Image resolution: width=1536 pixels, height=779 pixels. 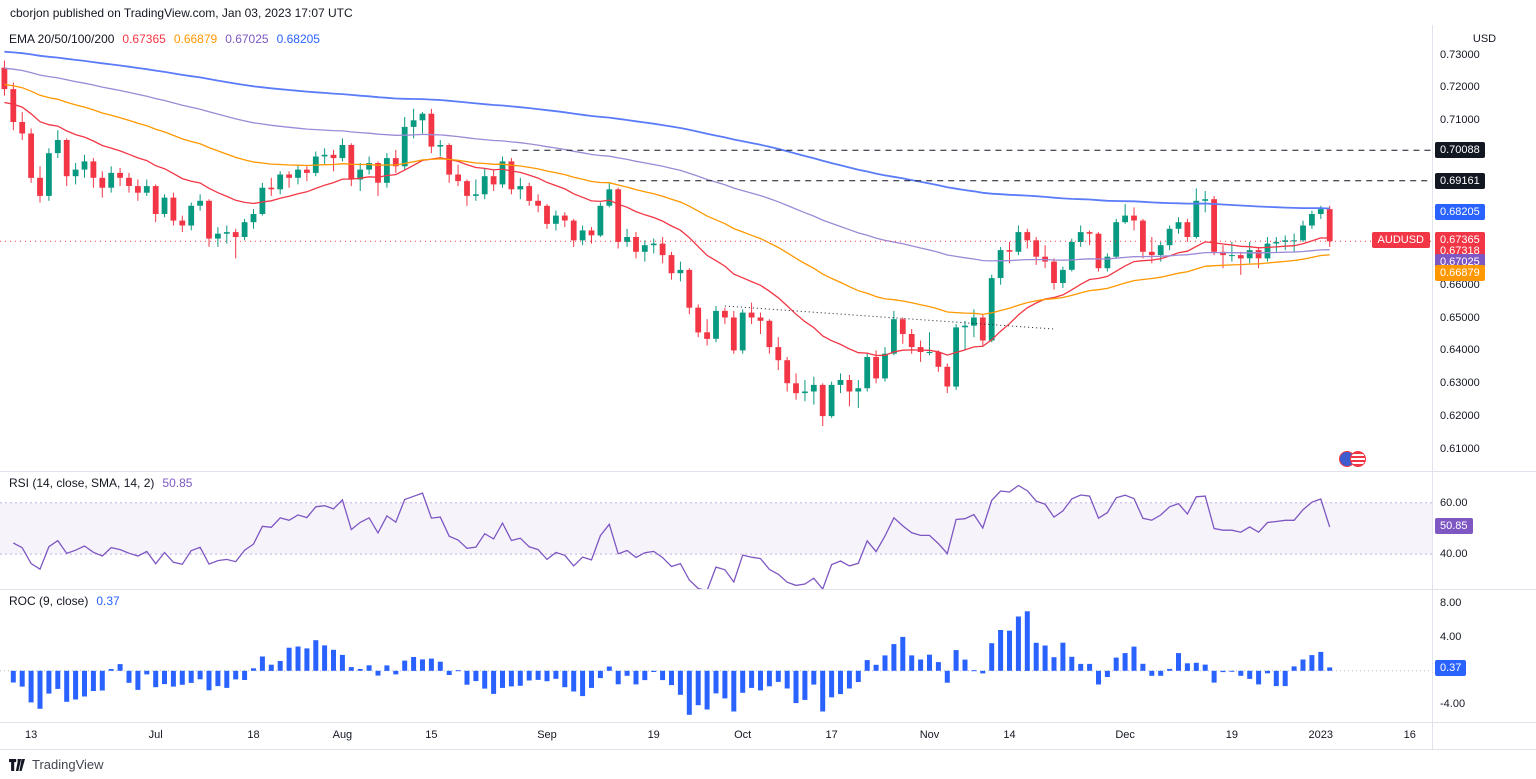 What do you see at coordinates (155, 735) in the screenshot?
I see `time-label: Jul` at bounding box center [155, 735].